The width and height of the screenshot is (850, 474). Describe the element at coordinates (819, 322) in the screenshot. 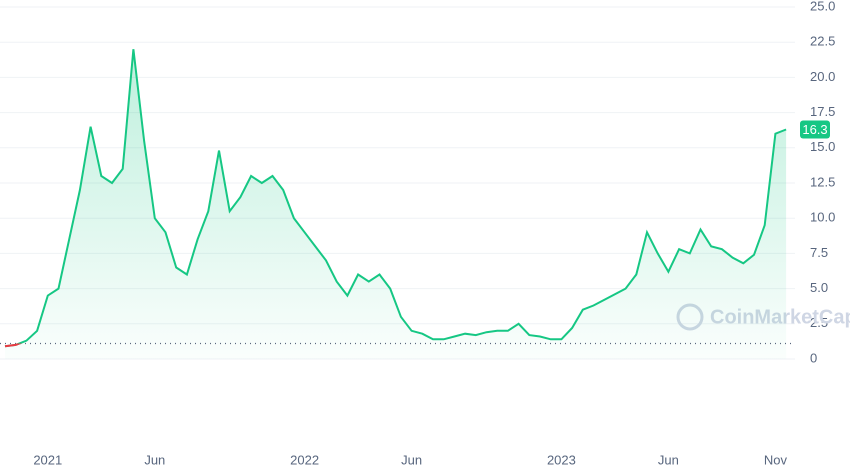

I see `y-tick-label: 2.5` at that location.